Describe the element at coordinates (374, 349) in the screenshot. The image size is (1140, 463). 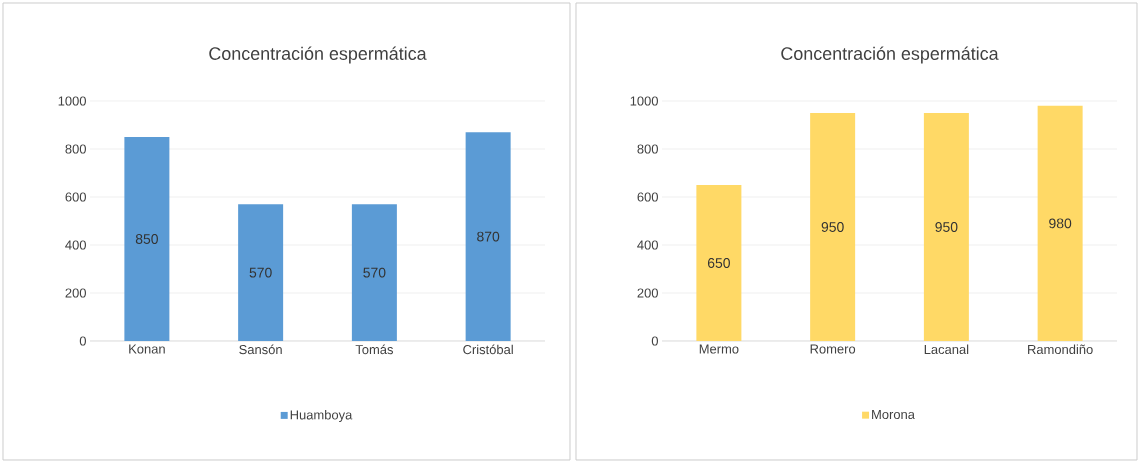
I see `x-tick-label: Tomás` at that location.